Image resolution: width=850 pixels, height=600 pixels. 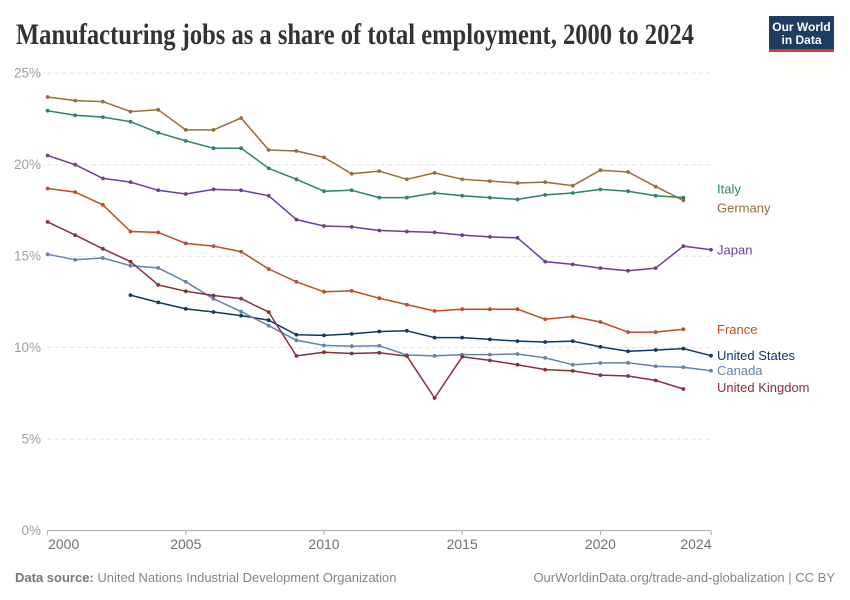 I want to click on svg-text: 20%, so click(x=27, y=164).